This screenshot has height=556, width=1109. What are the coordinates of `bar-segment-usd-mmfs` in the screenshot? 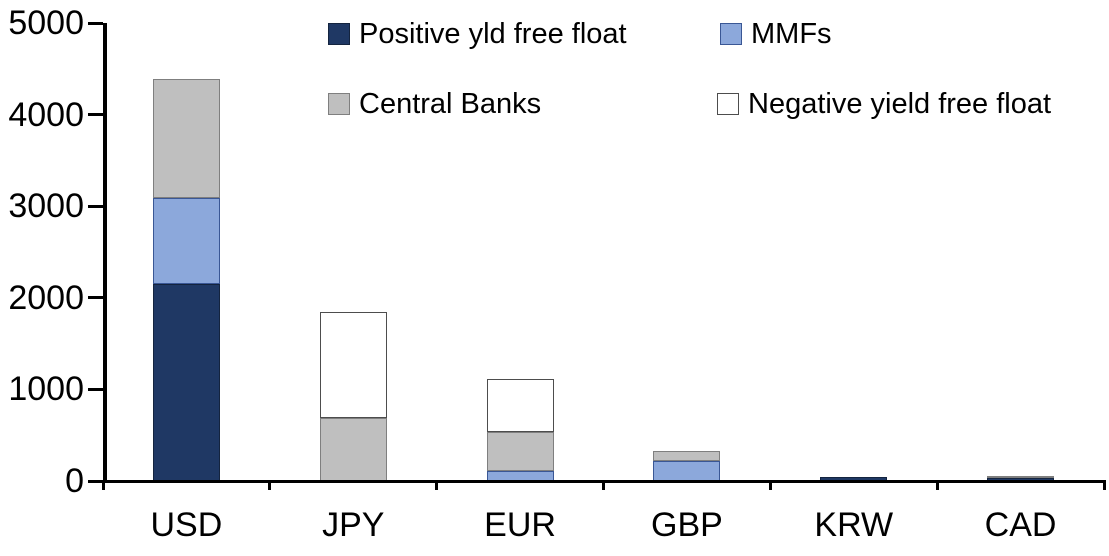 It's located at (186, 241).